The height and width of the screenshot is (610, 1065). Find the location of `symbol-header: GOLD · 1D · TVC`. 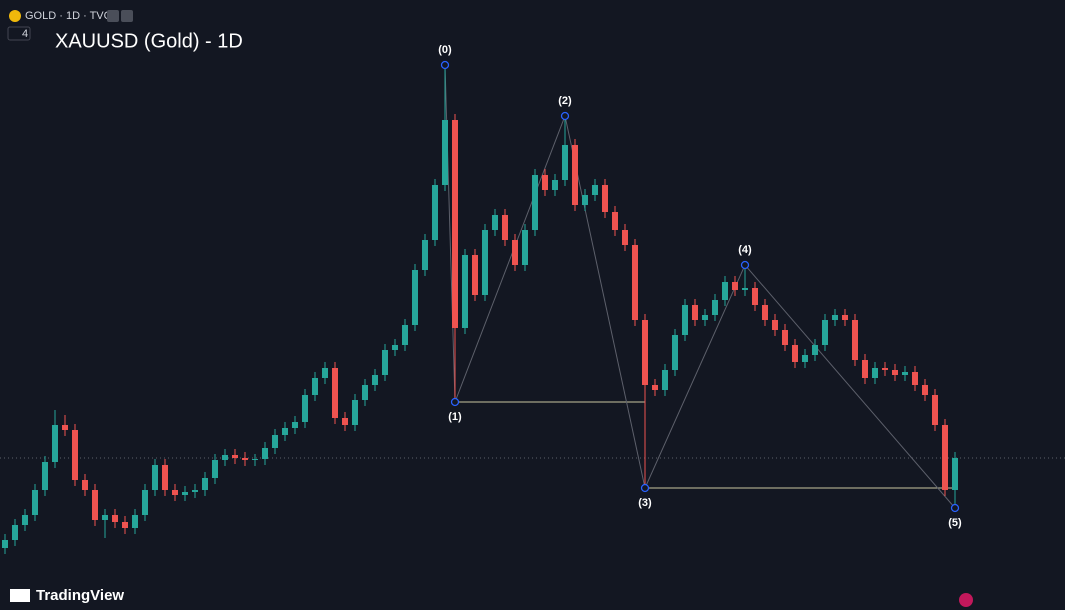

symbol-header: GOLD · 1D · TVC is located at coordinates (68, 16).